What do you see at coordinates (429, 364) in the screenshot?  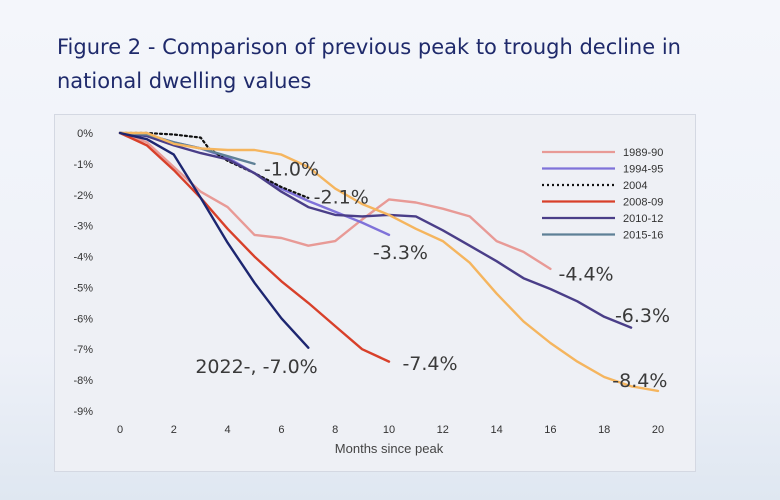 I see `data-annotation: -7.4%` at bounding box center [429, 364].